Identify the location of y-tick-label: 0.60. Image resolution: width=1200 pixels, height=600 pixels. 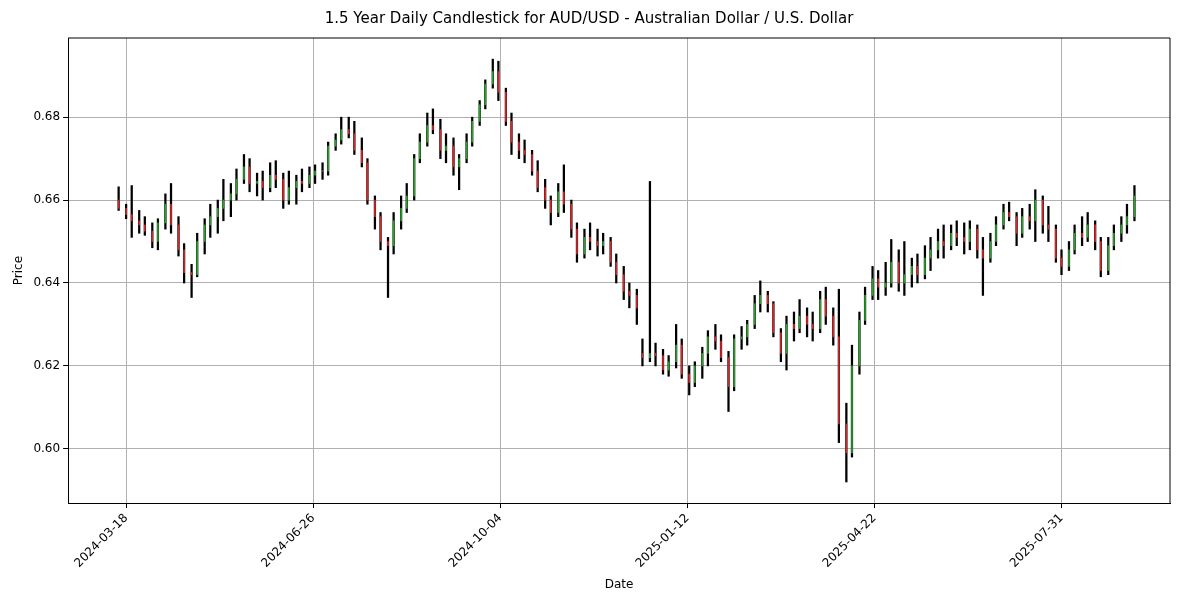
(47, 447).